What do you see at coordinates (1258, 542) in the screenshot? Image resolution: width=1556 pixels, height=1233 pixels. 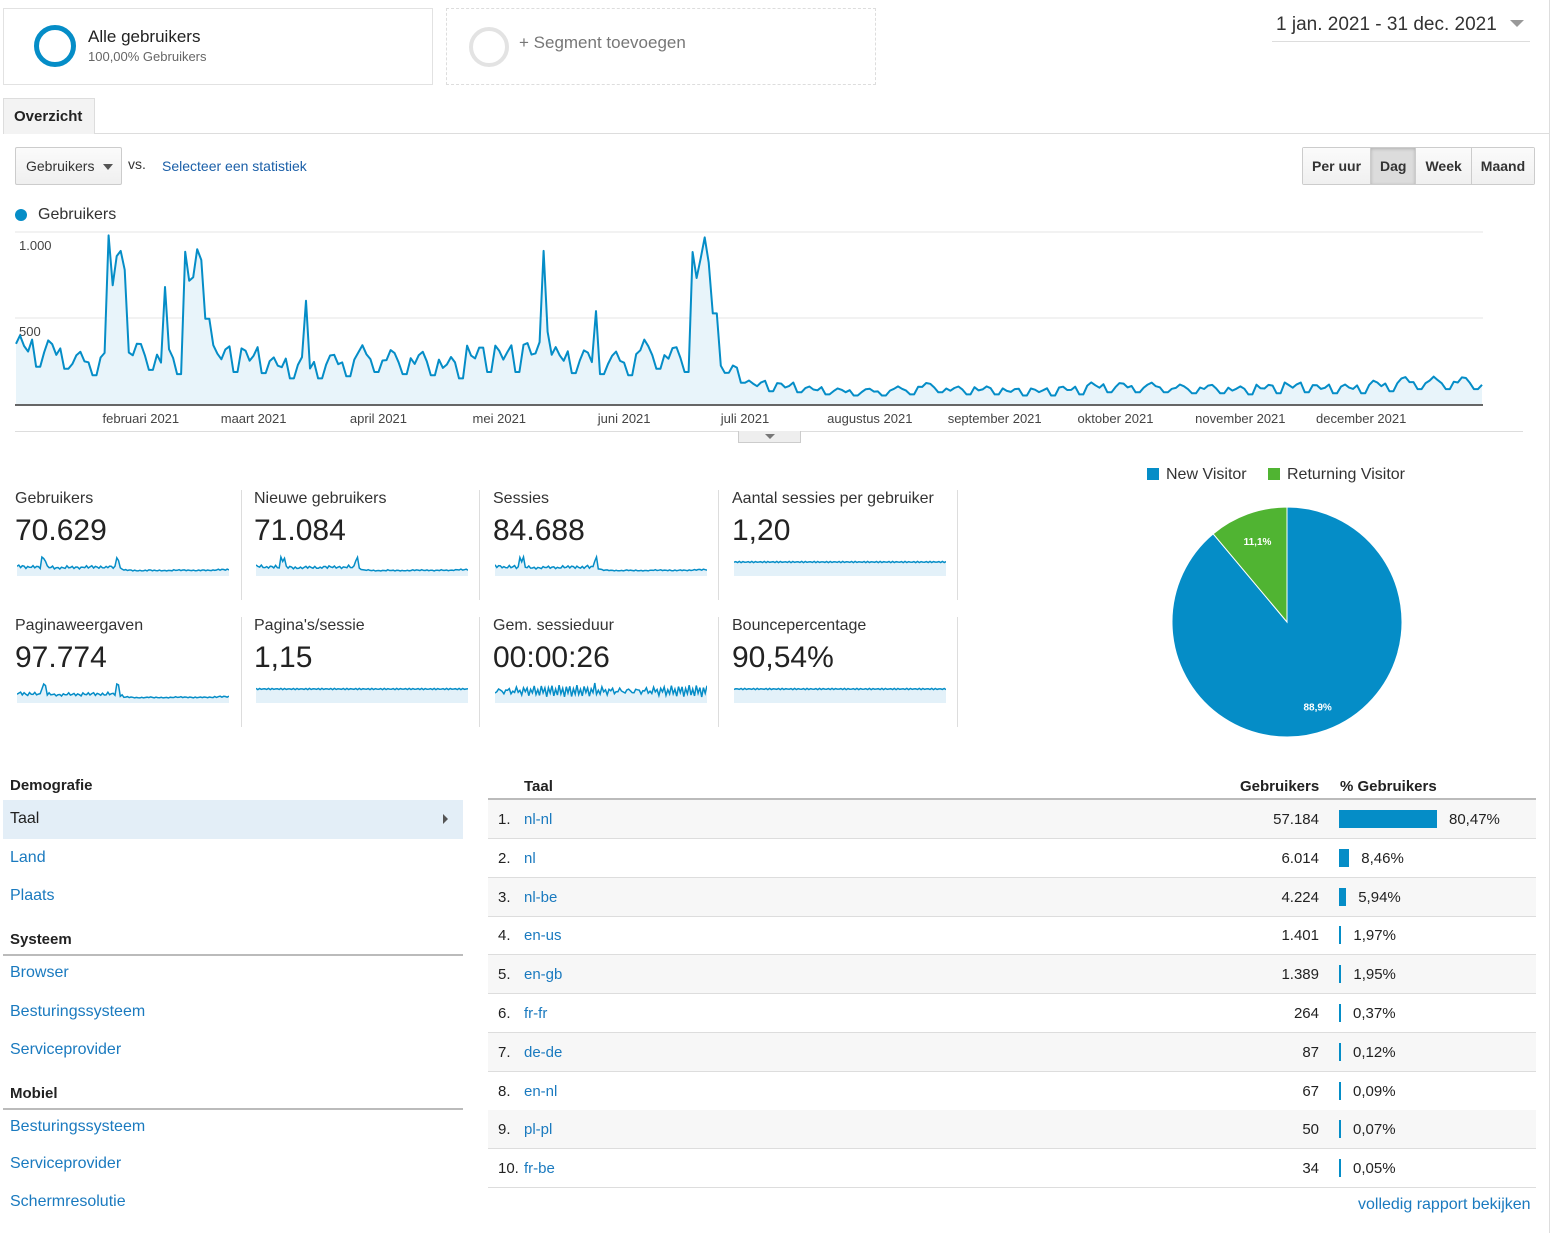 I see `pie-slice-label: 11,1%` at bounding box center [1258, 542].